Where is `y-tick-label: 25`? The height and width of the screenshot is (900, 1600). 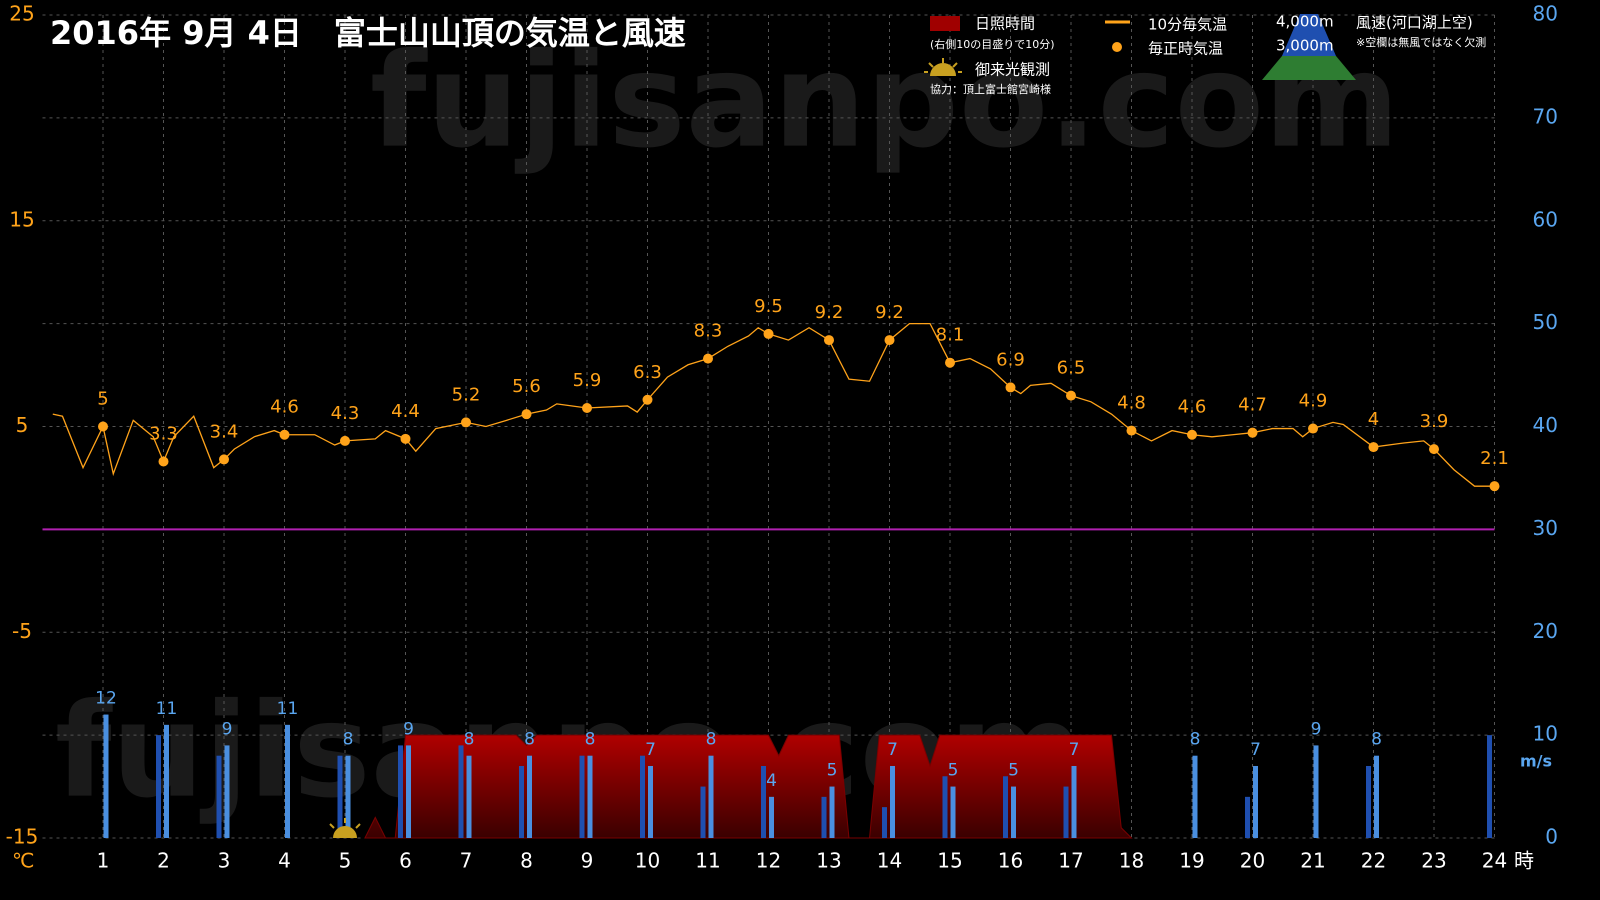 y-tick-label: 25 is located at coordinates (21, 14).